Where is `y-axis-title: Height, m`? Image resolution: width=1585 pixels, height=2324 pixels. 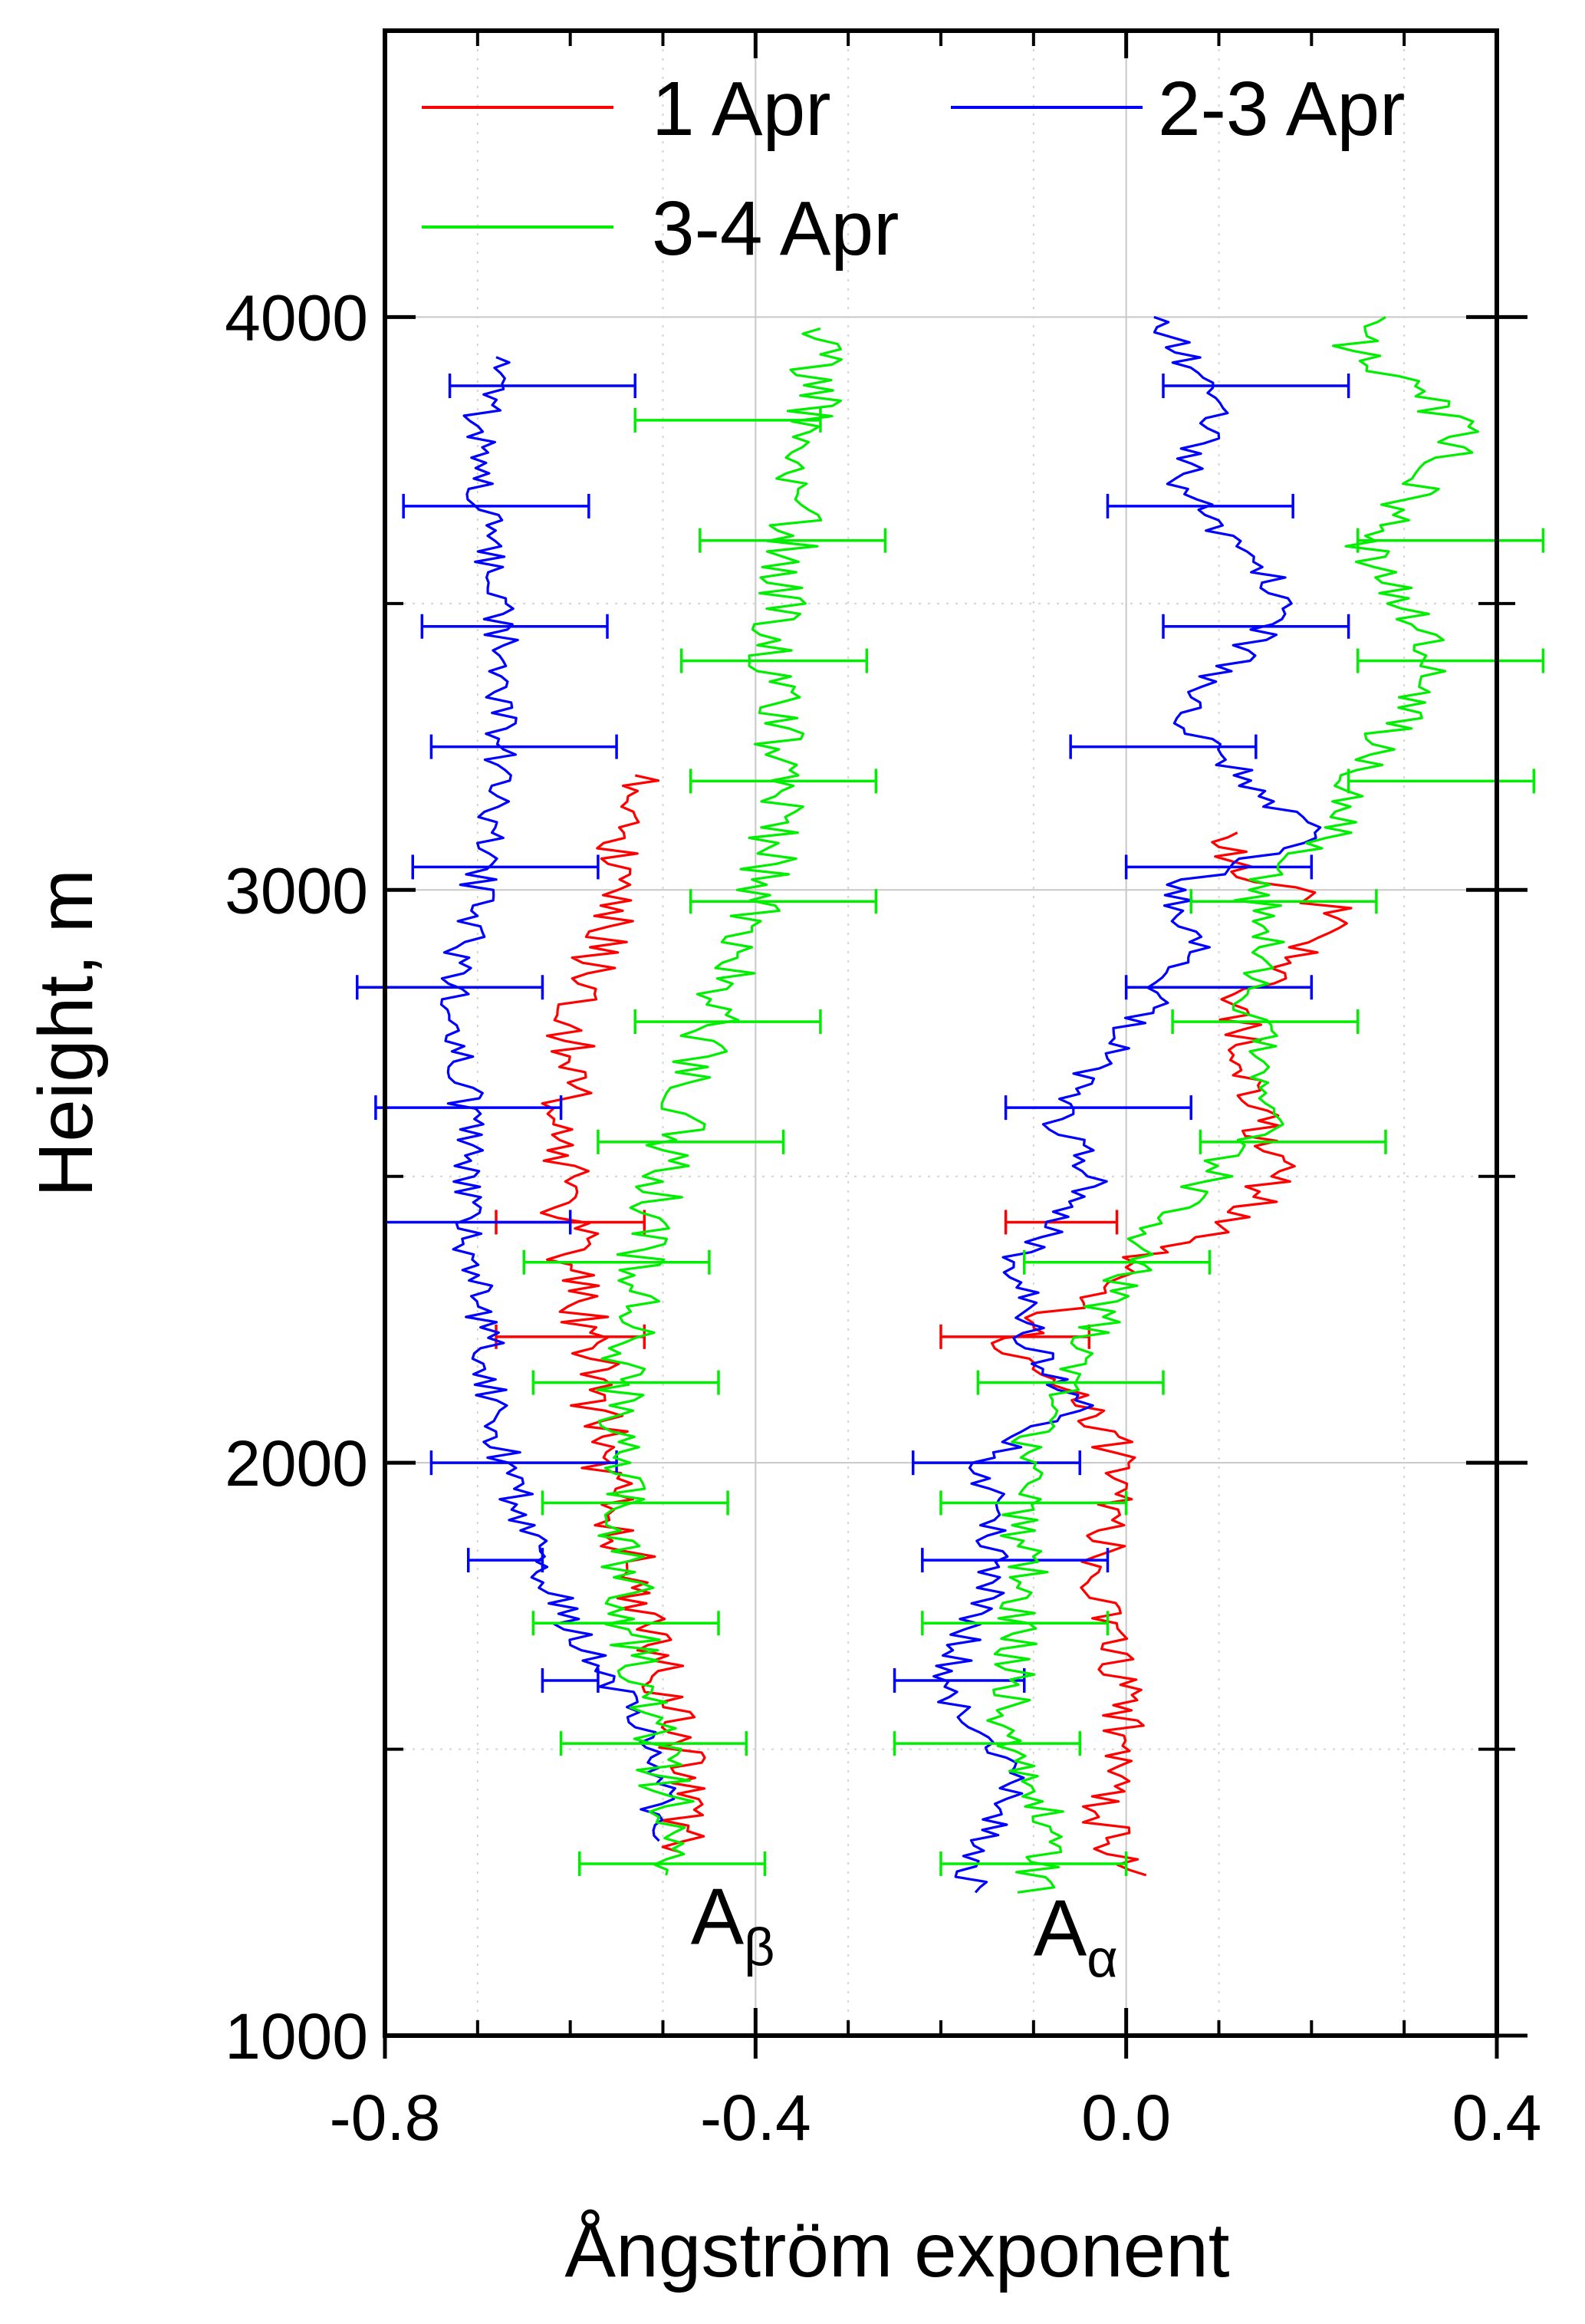
y-axis-title: Height, m is located at coordinates (66, 1033).